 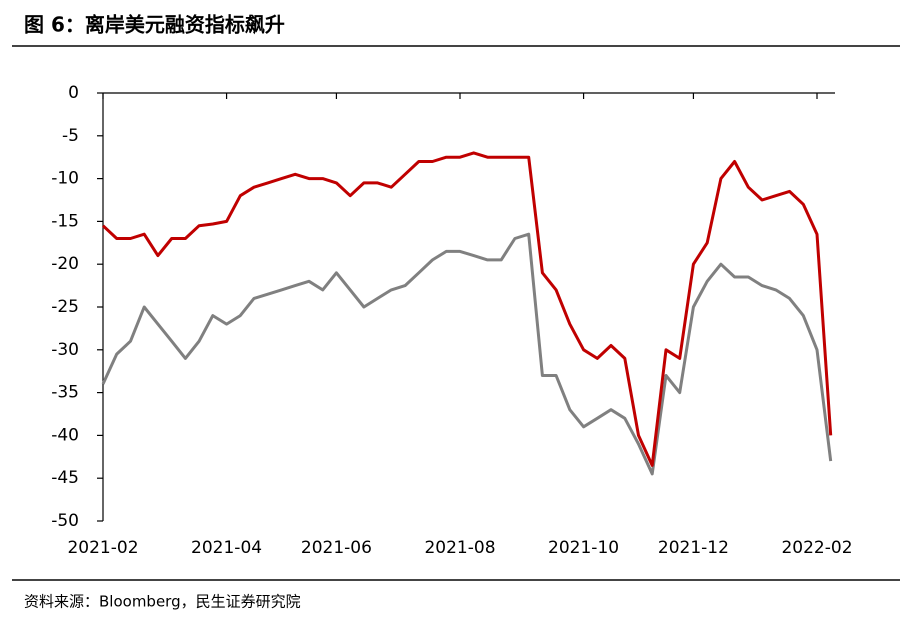 I want to click on y-tick-label: -25, so click(x=65, y=307).